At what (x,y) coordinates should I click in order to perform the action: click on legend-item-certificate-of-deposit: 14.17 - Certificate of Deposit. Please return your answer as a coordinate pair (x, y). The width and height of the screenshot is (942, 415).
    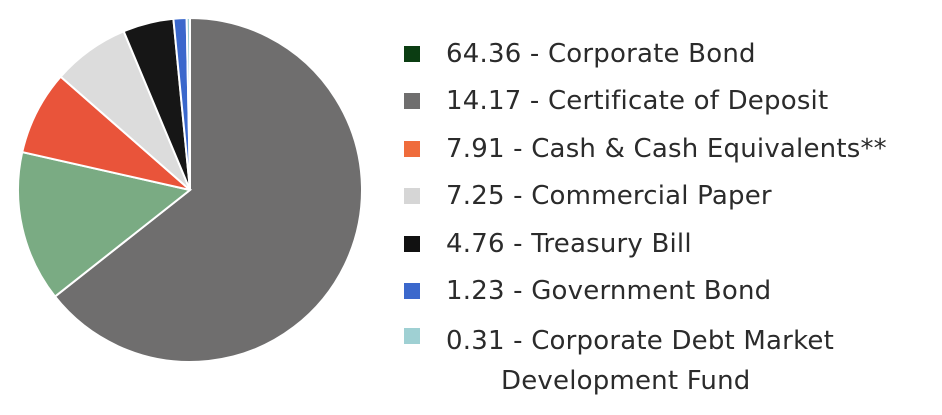
    Looking at the image, I should click on (669, 102).